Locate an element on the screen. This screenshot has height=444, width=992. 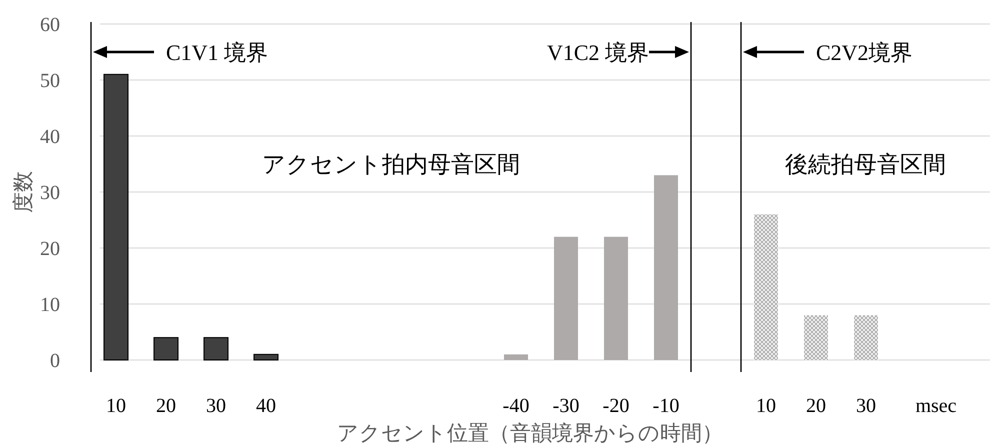
y-tick-label: 10 is located at coordinates (50, 305).